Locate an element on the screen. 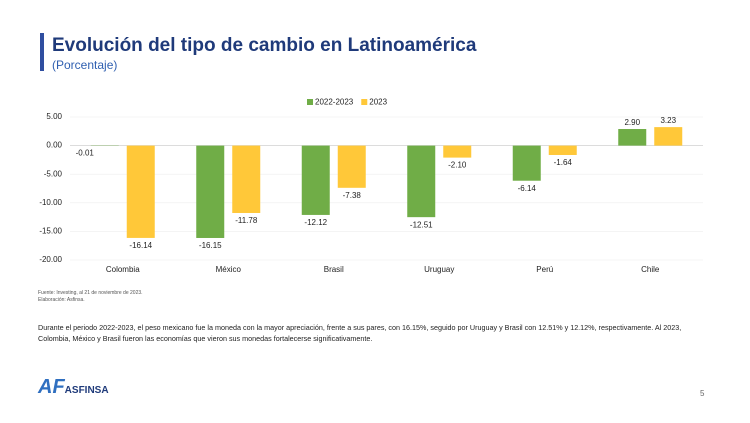 This screenshot has width=750, height=423. value-label: -7.38 is located at coordinates (352, 195).